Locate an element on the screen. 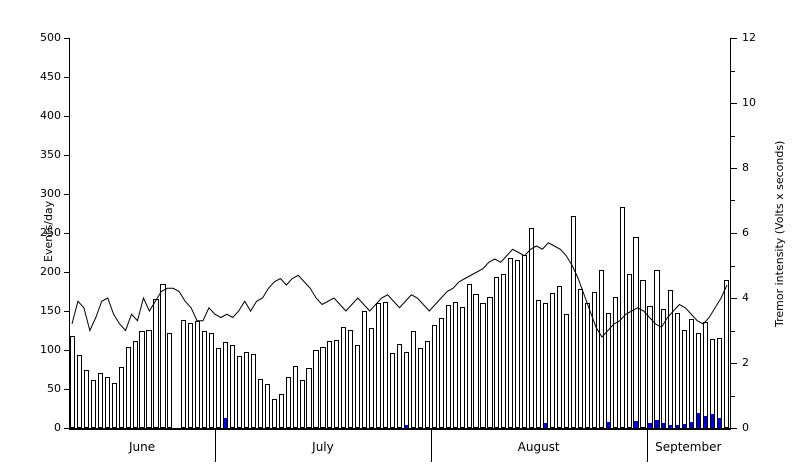 The width and height of the screenshot is (800, 468). y-right-tick-label: 4 is located at coordinates (745, 297).